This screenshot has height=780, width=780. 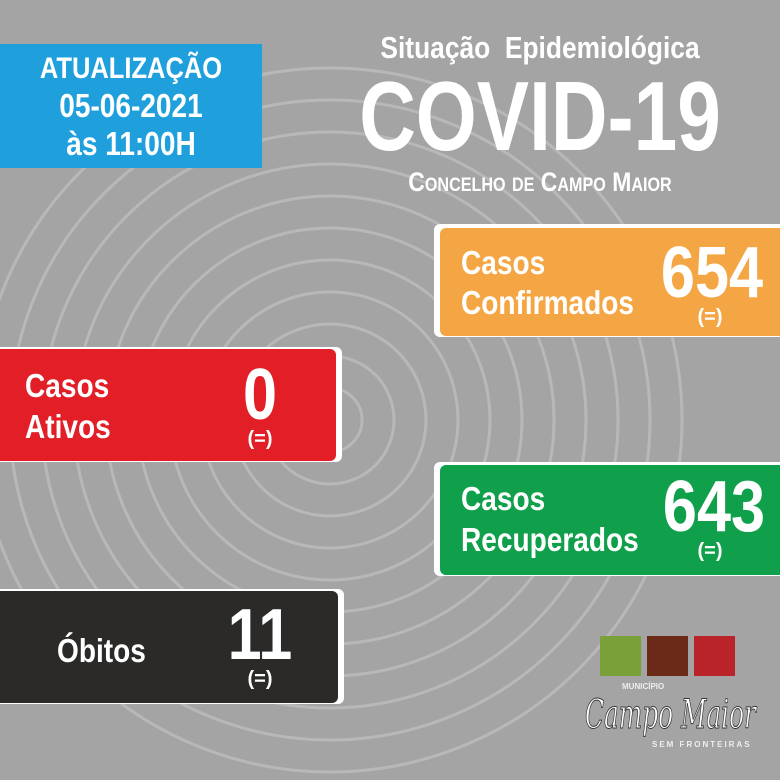 I want to click on active-card-fill, so click(x=168, y=405).